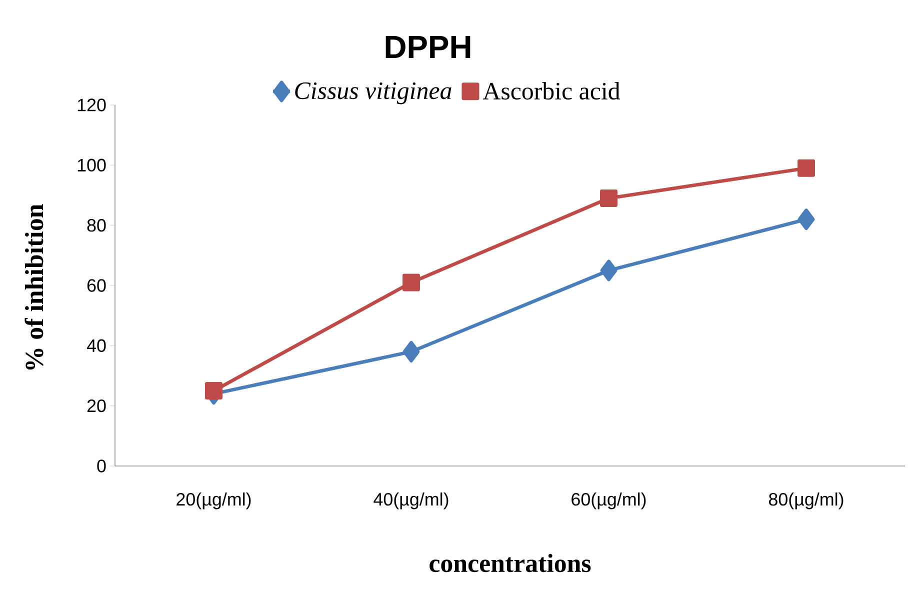 The image size is (909, 594). I want to click on y-tick-label: 60, so click(96, 285).